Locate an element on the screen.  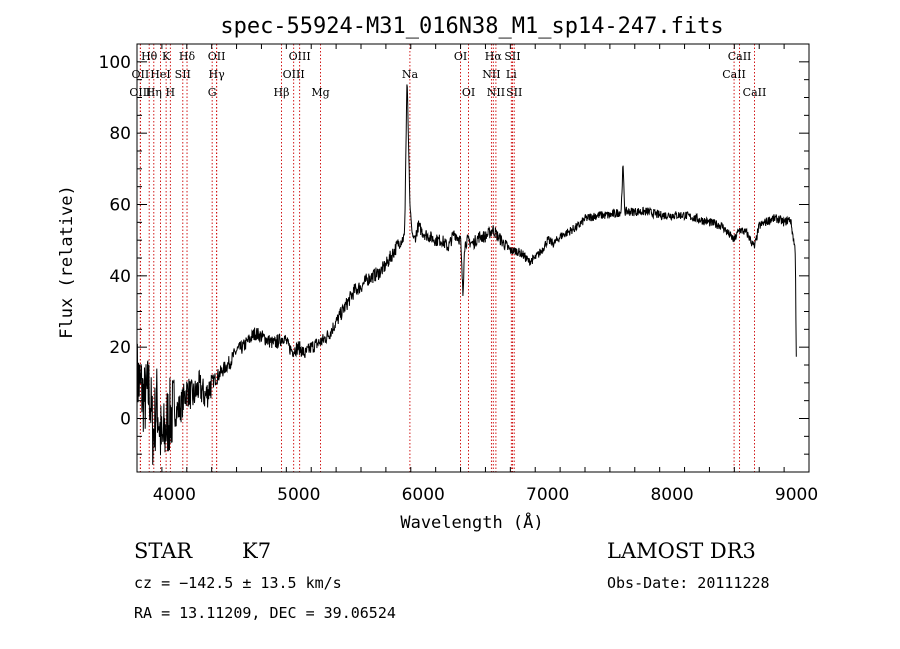
y-tick-label: 0 is located at coordinates (125, 420).